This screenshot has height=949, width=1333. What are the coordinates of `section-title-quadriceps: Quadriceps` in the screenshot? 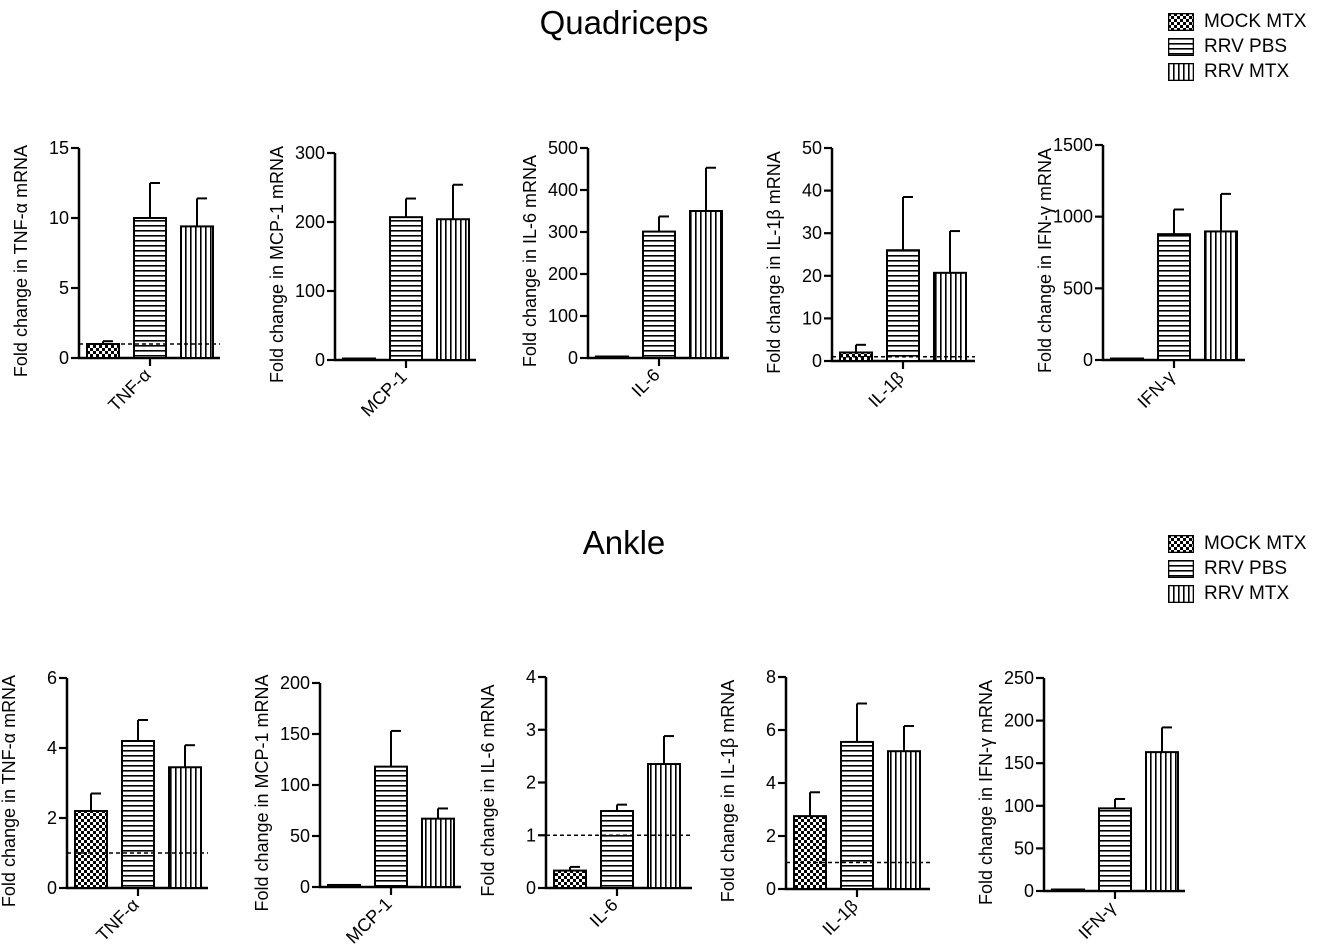 It's located at (624, 22).